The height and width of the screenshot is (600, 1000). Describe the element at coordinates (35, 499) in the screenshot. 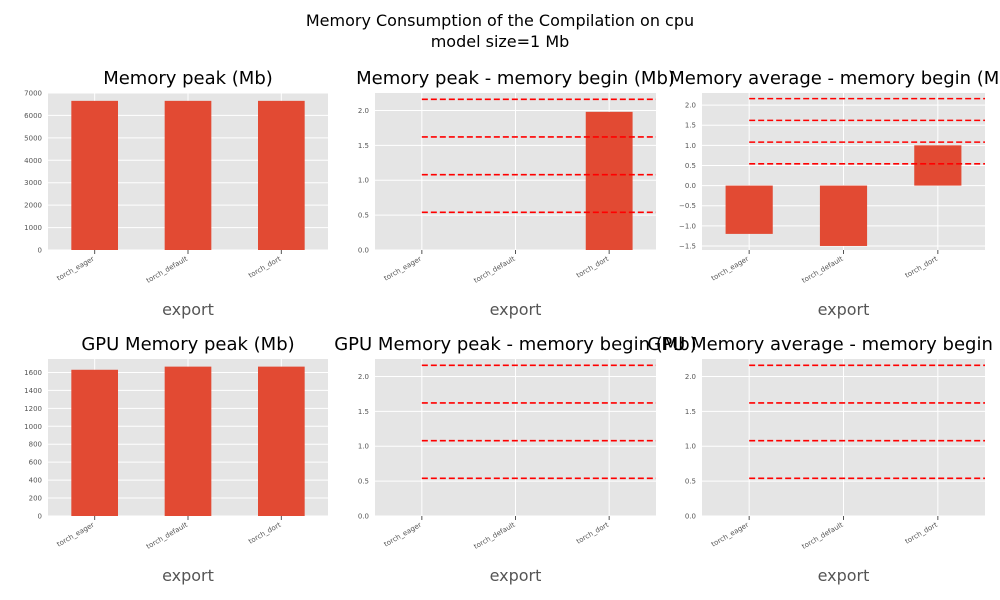

I see `y-tick-label: 200` at that location.